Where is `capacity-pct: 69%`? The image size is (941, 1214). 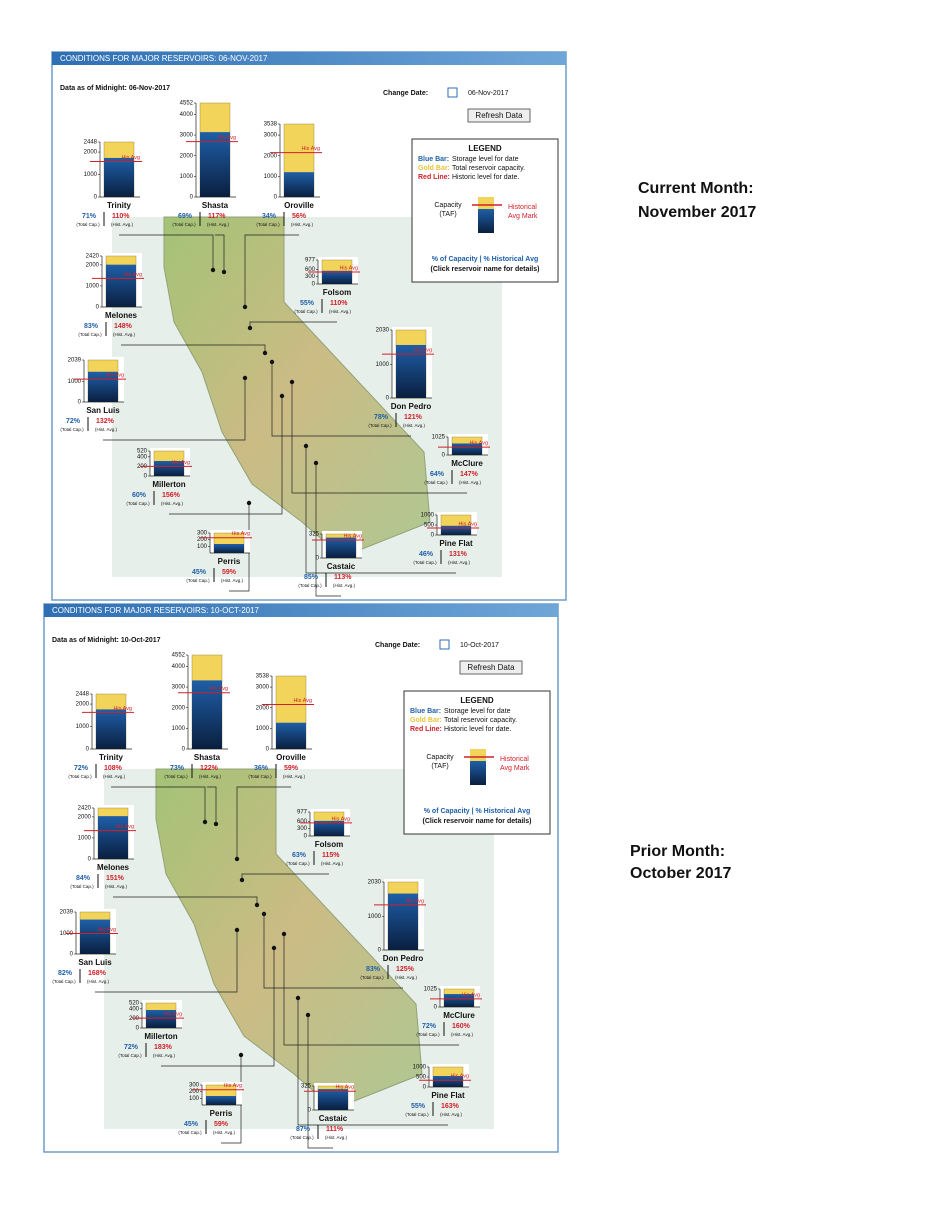 capacity-pct: 69% is located at coordinates (185, 216).